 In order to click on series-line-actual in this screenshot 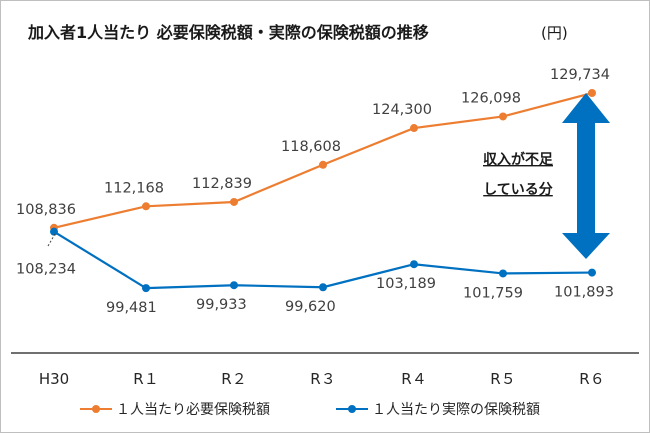, I will do `click(323, 260)`.